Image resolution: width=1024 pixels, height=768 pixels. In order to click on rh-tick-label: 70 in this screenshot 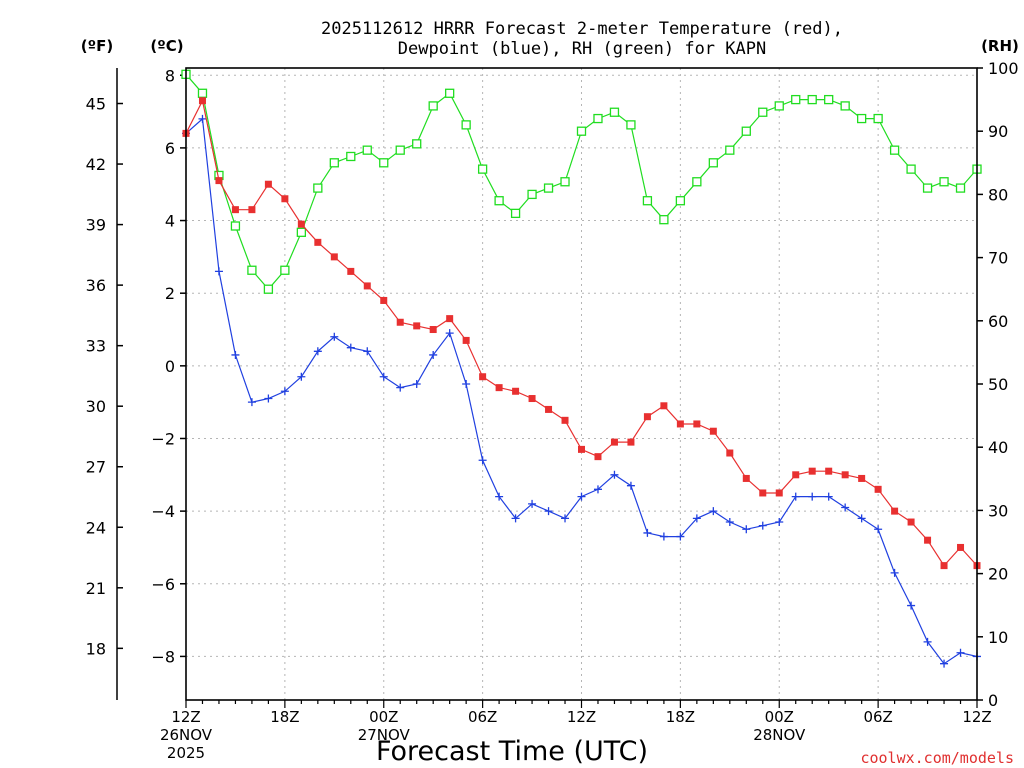, I will do `click(998, 258)`.